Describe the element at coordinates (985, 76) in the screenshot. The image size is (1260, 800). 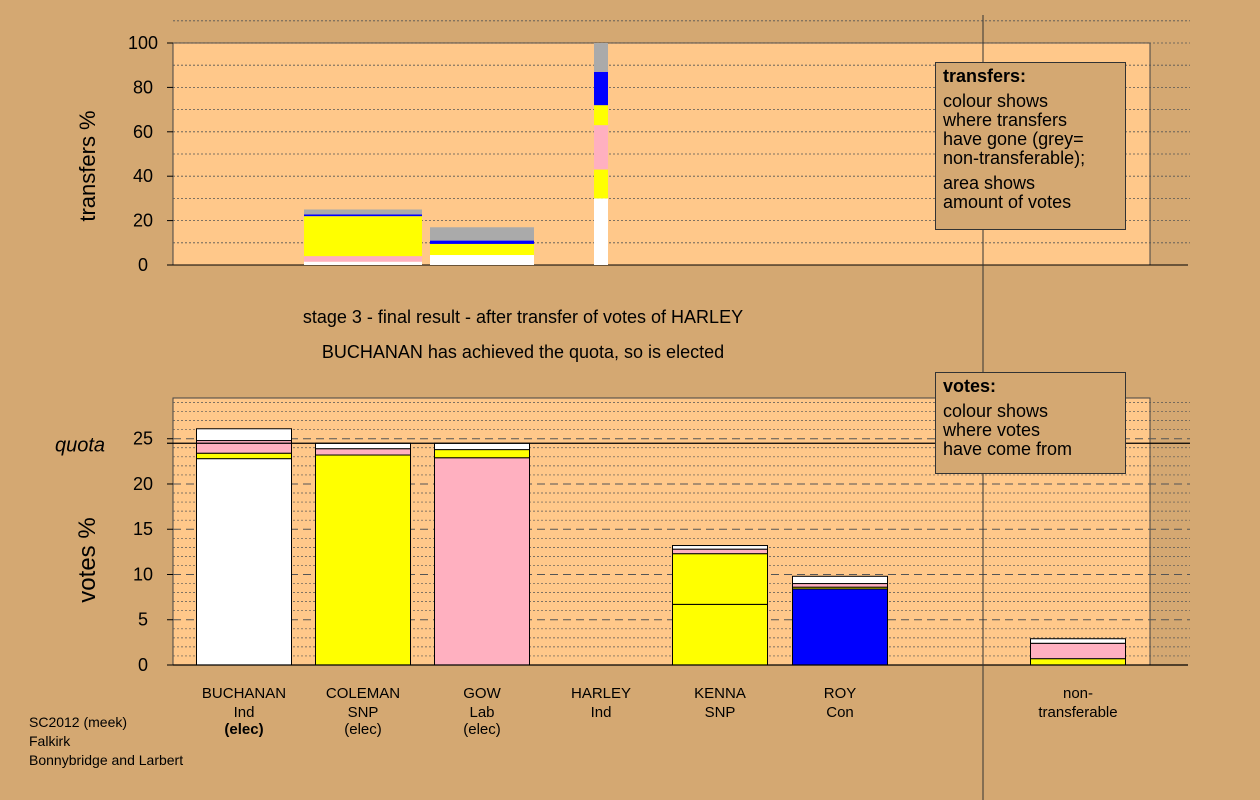
I see `transfers-legend-title: transfers:` at that location.